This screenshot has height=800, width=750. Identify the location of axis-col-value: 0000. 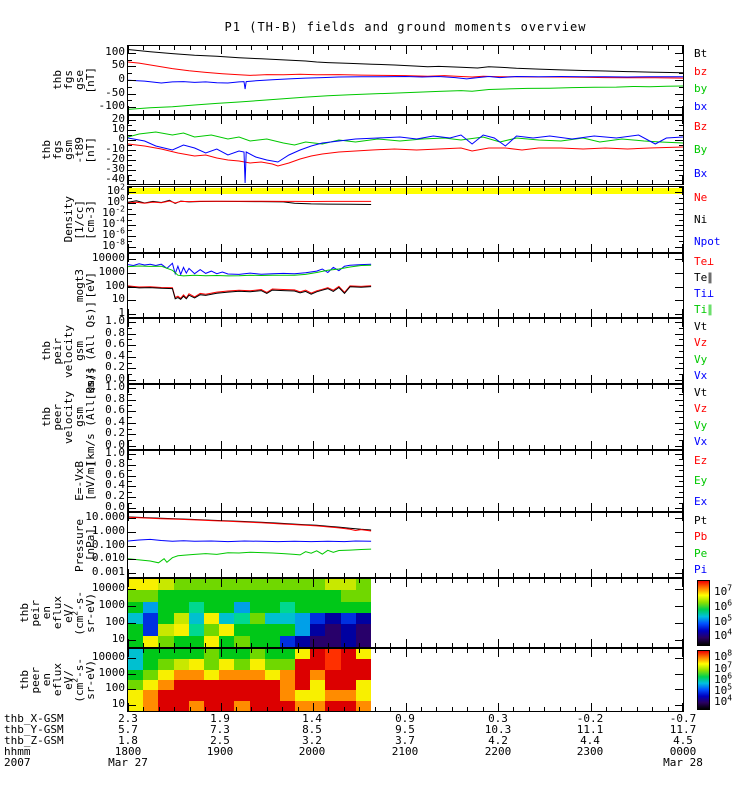
(683, 751).